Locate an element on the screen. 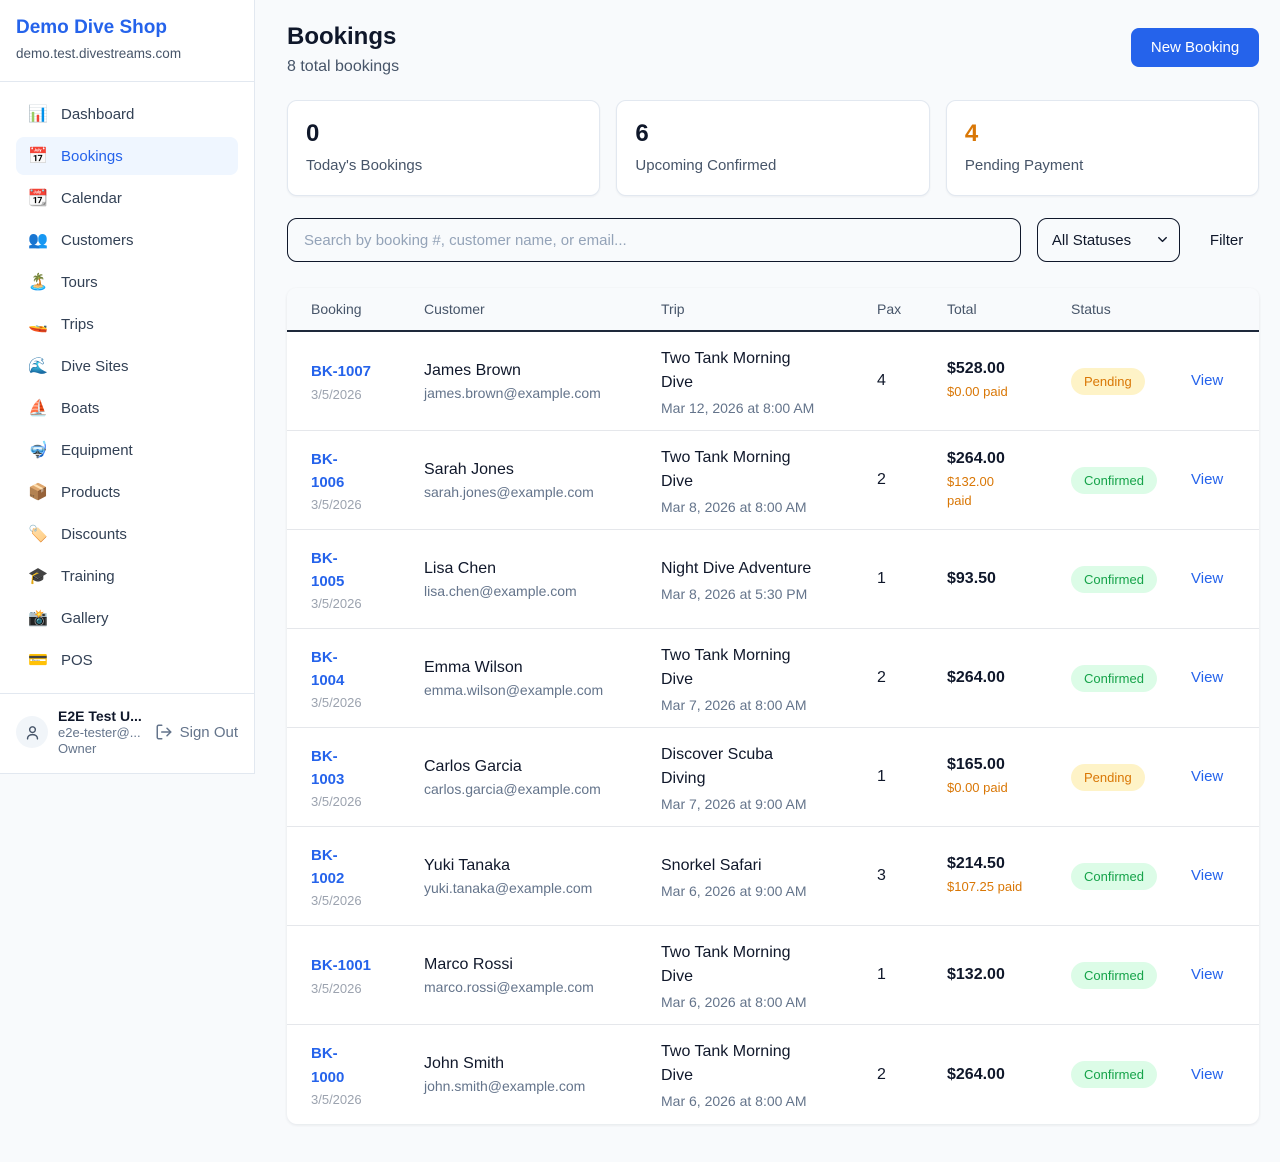 The height and width of the screenshot is (1162, 1280). trip-datetime: Mar 8, 2026 at 5:30 PM is located at coordinates (734, 593).